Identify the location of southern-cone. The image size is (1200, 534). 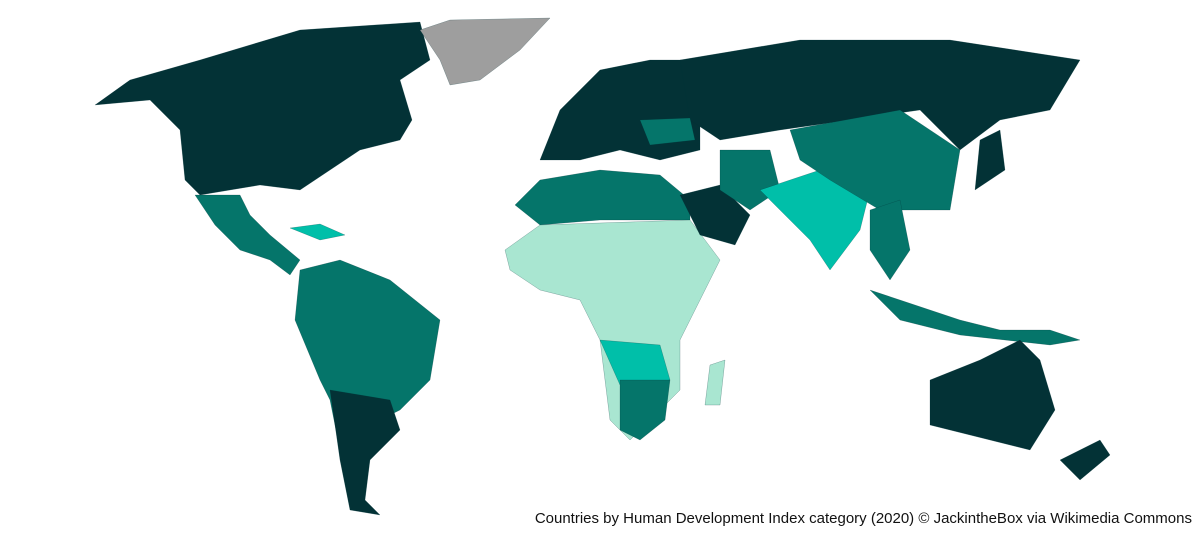
(365, 452).